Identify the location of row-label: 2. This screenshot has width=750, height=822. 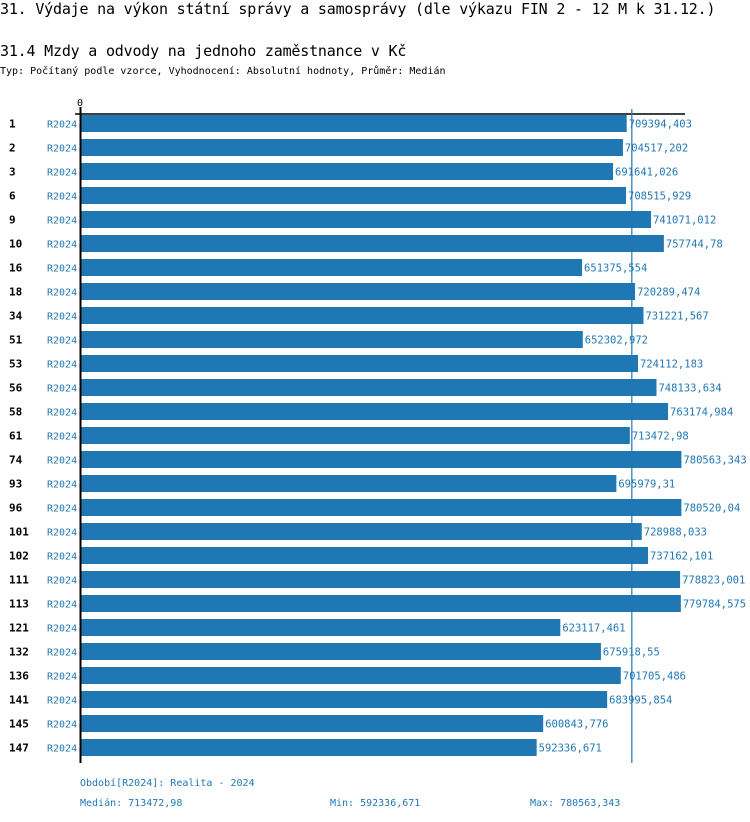
(12, 148).